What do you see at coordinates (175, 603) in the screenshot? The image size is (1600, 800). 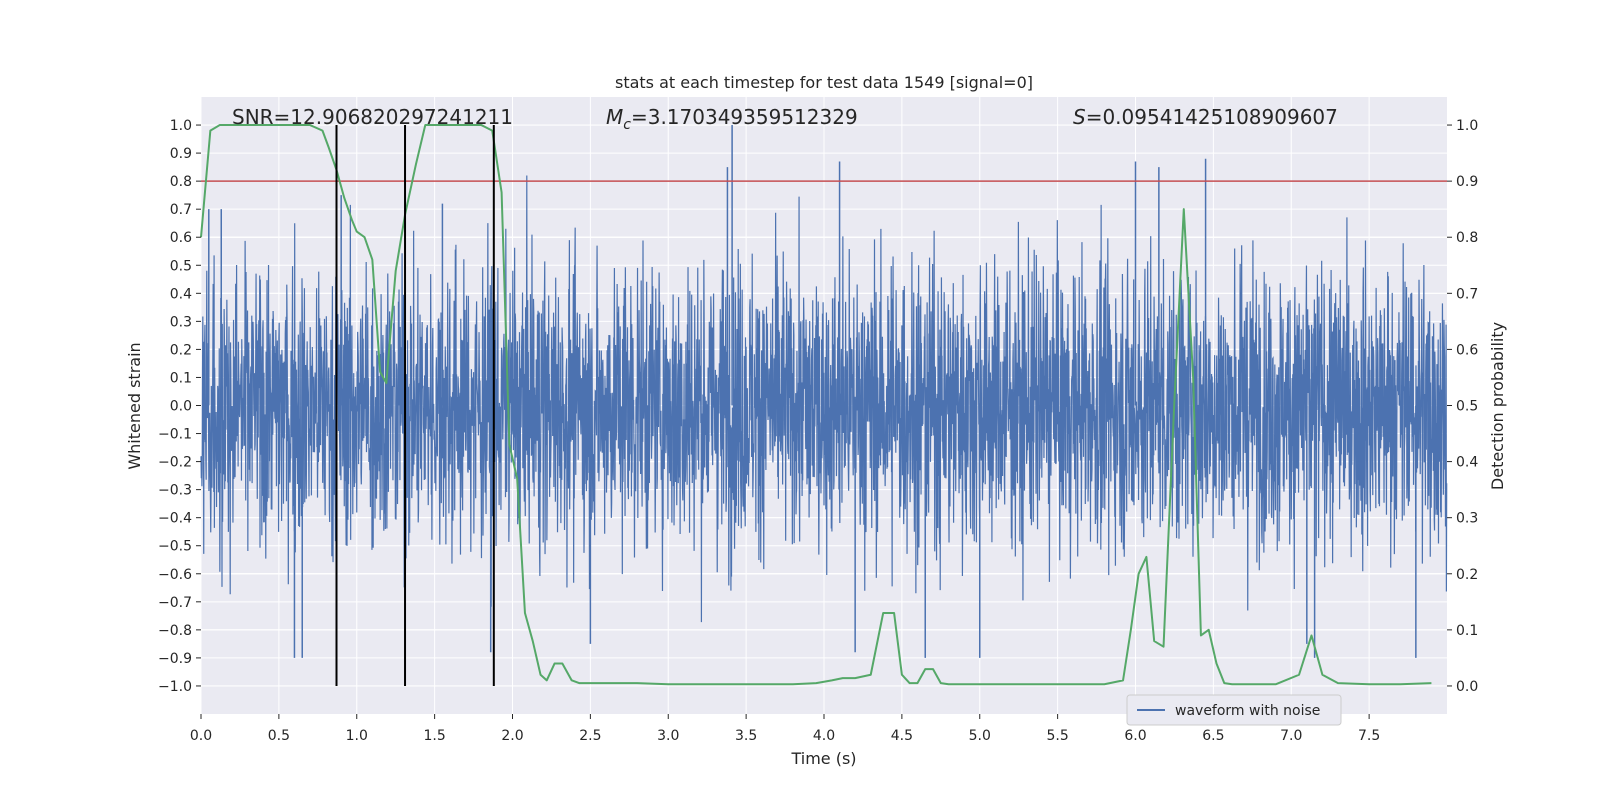 I see `y-left-tick-label: −0.7` at bounding box center [175, 603].